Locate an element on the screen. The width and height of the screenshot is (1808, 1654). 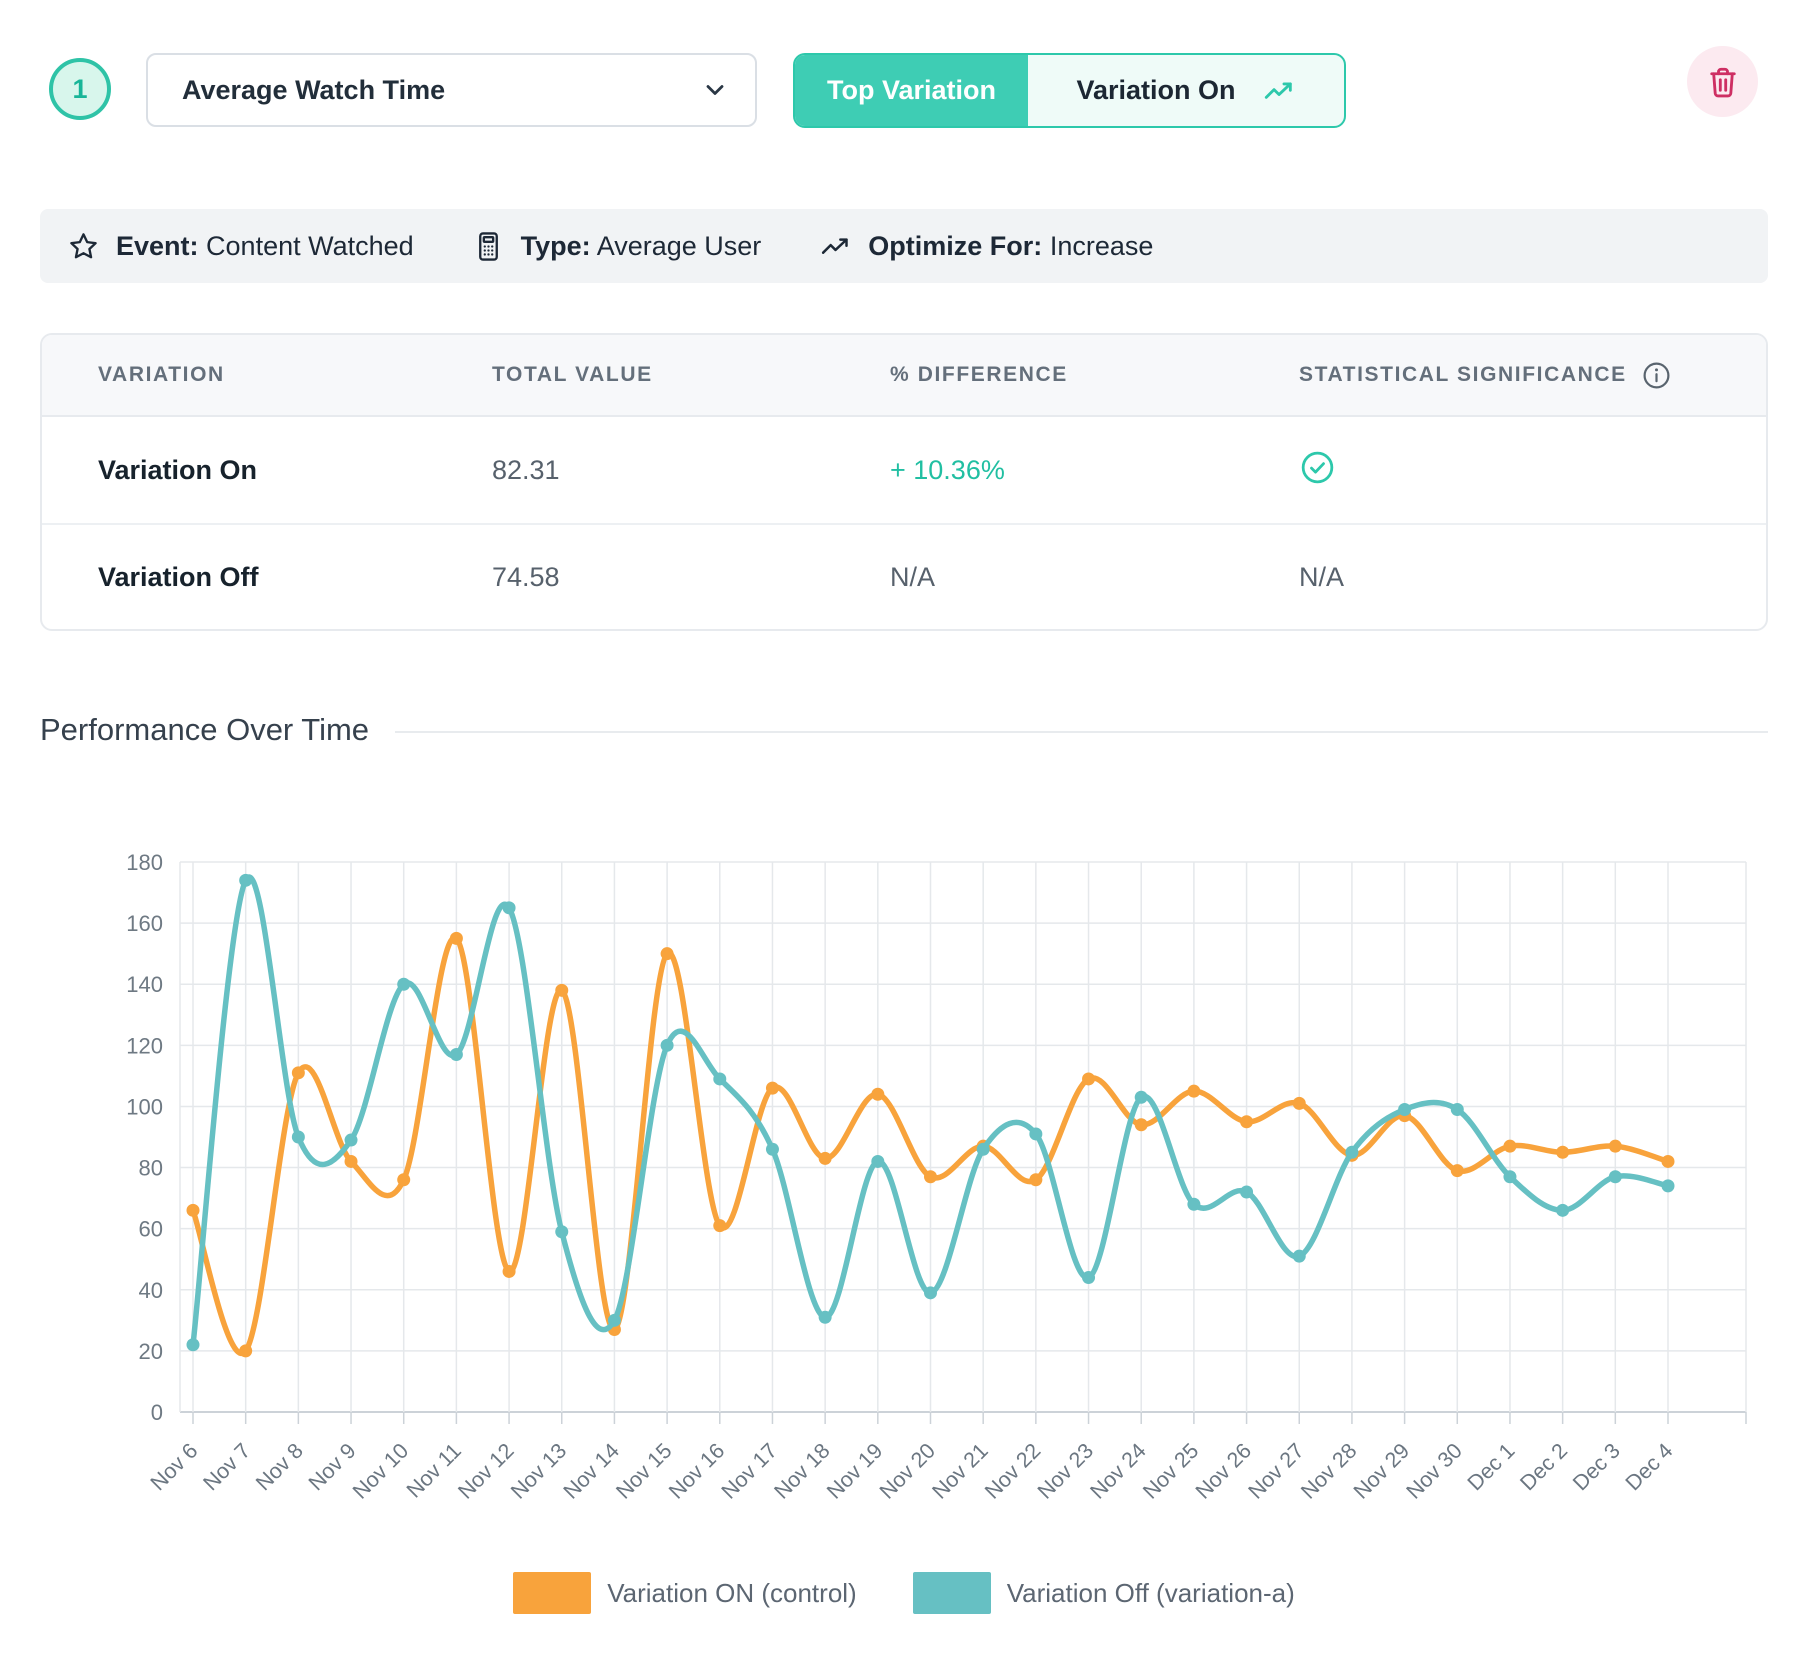
delete-metric-button is located at coordinates (1722, 81).